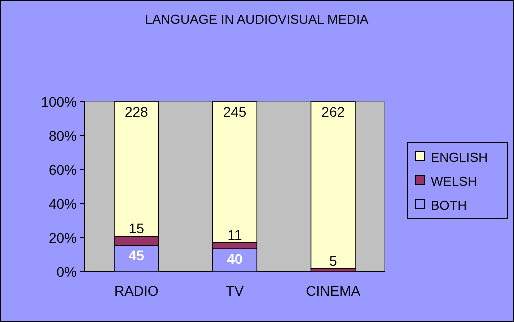 The width and height of the screenshot is (514, 322). I want to click on chart-title: LANGUAGE IN AUDIOVISUAL MEDIA, so click(257, 19).